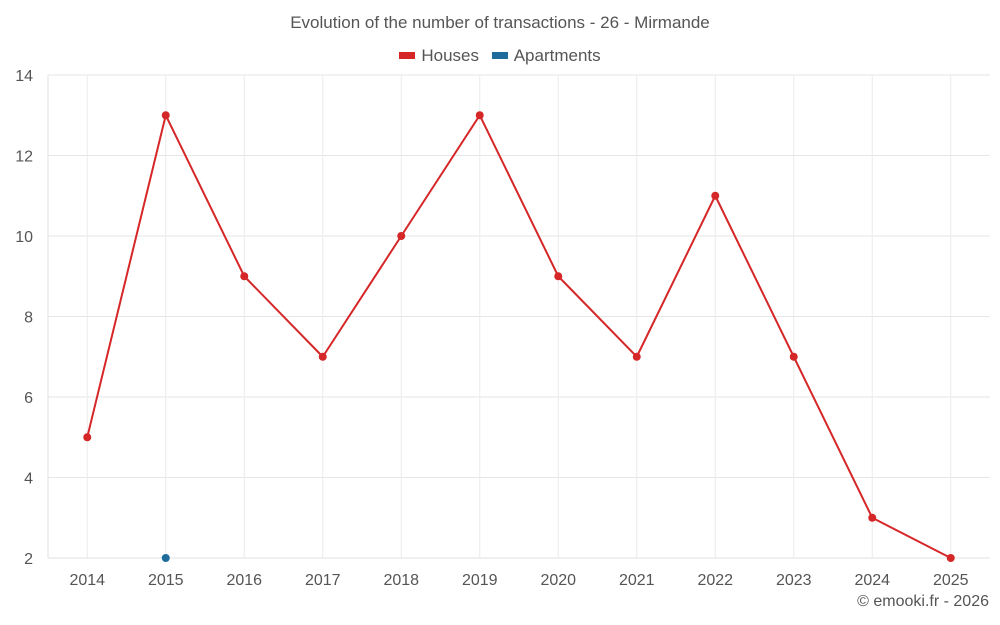  I want to click on x-tick-label: 2015, so click(166, 580).